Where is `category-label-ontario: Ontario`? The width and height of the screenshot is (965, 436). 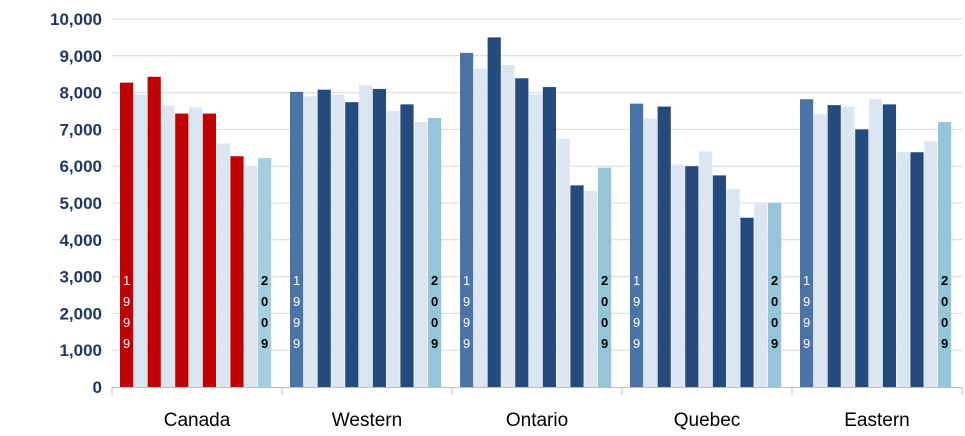 category-label-ontario: Ontario is located at coordinates (537, 420).